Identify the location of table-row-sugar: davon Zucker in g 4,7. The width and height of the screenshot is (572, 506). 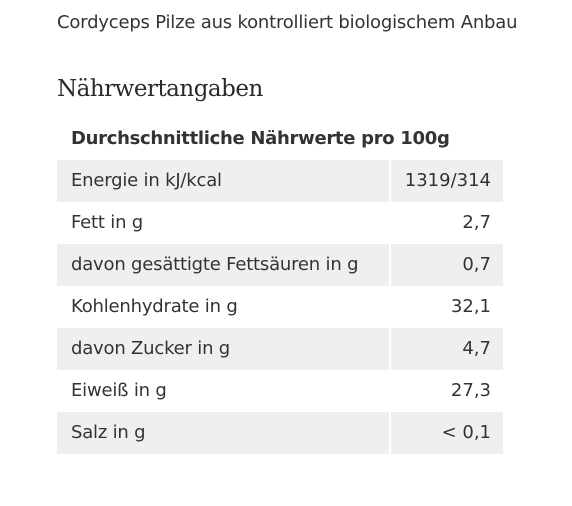
(280, 349).